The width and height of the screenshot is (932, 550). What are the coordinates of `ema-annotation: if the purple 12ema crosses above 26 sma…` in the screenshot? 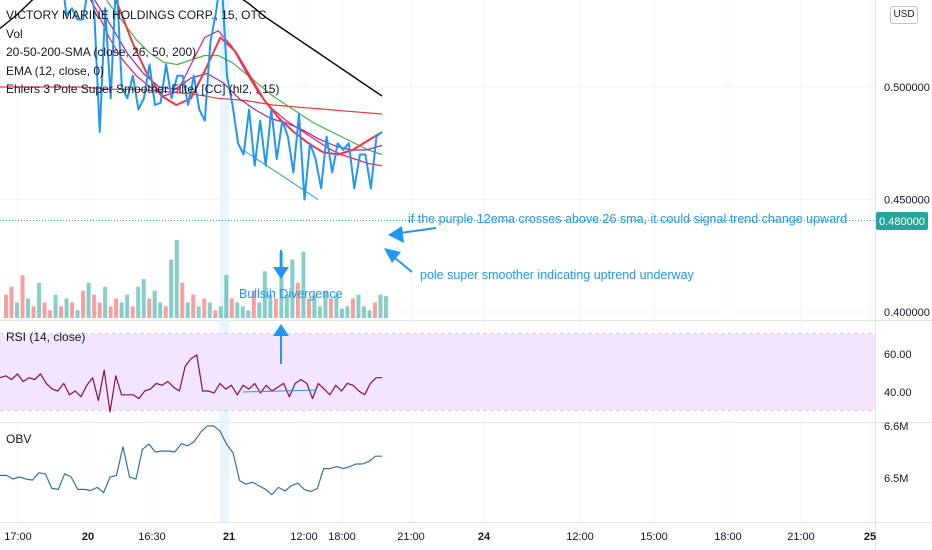 It's located at (627, 219).